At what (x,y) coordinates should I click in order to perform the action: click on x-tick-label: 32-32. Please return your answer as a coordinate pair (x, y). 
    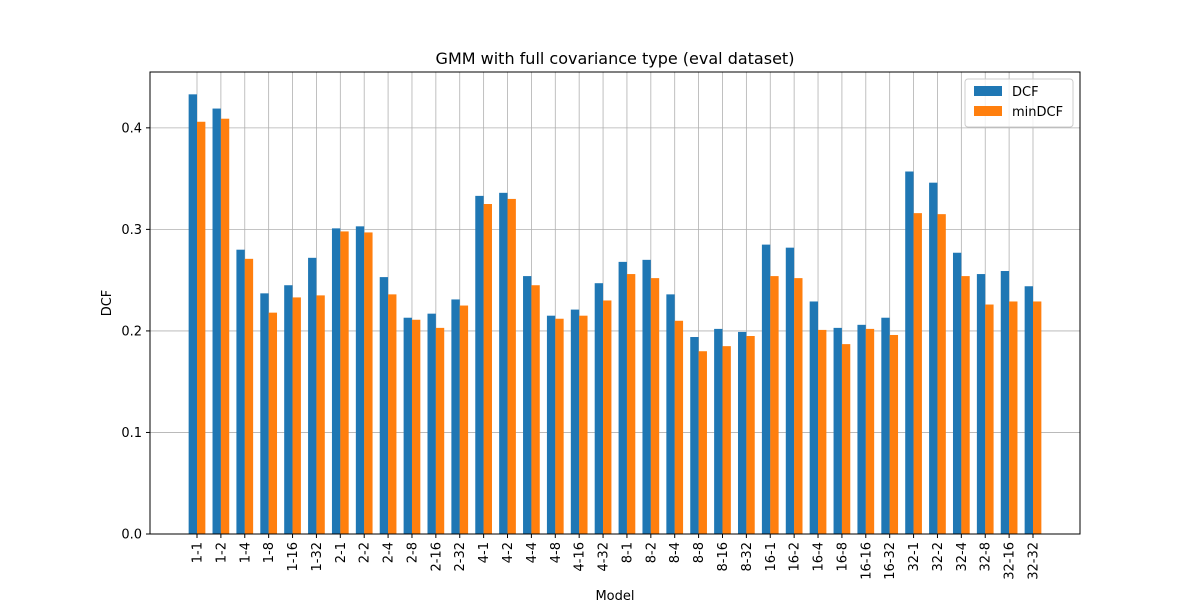
    Looking at the image, I should click on (1034, 561).